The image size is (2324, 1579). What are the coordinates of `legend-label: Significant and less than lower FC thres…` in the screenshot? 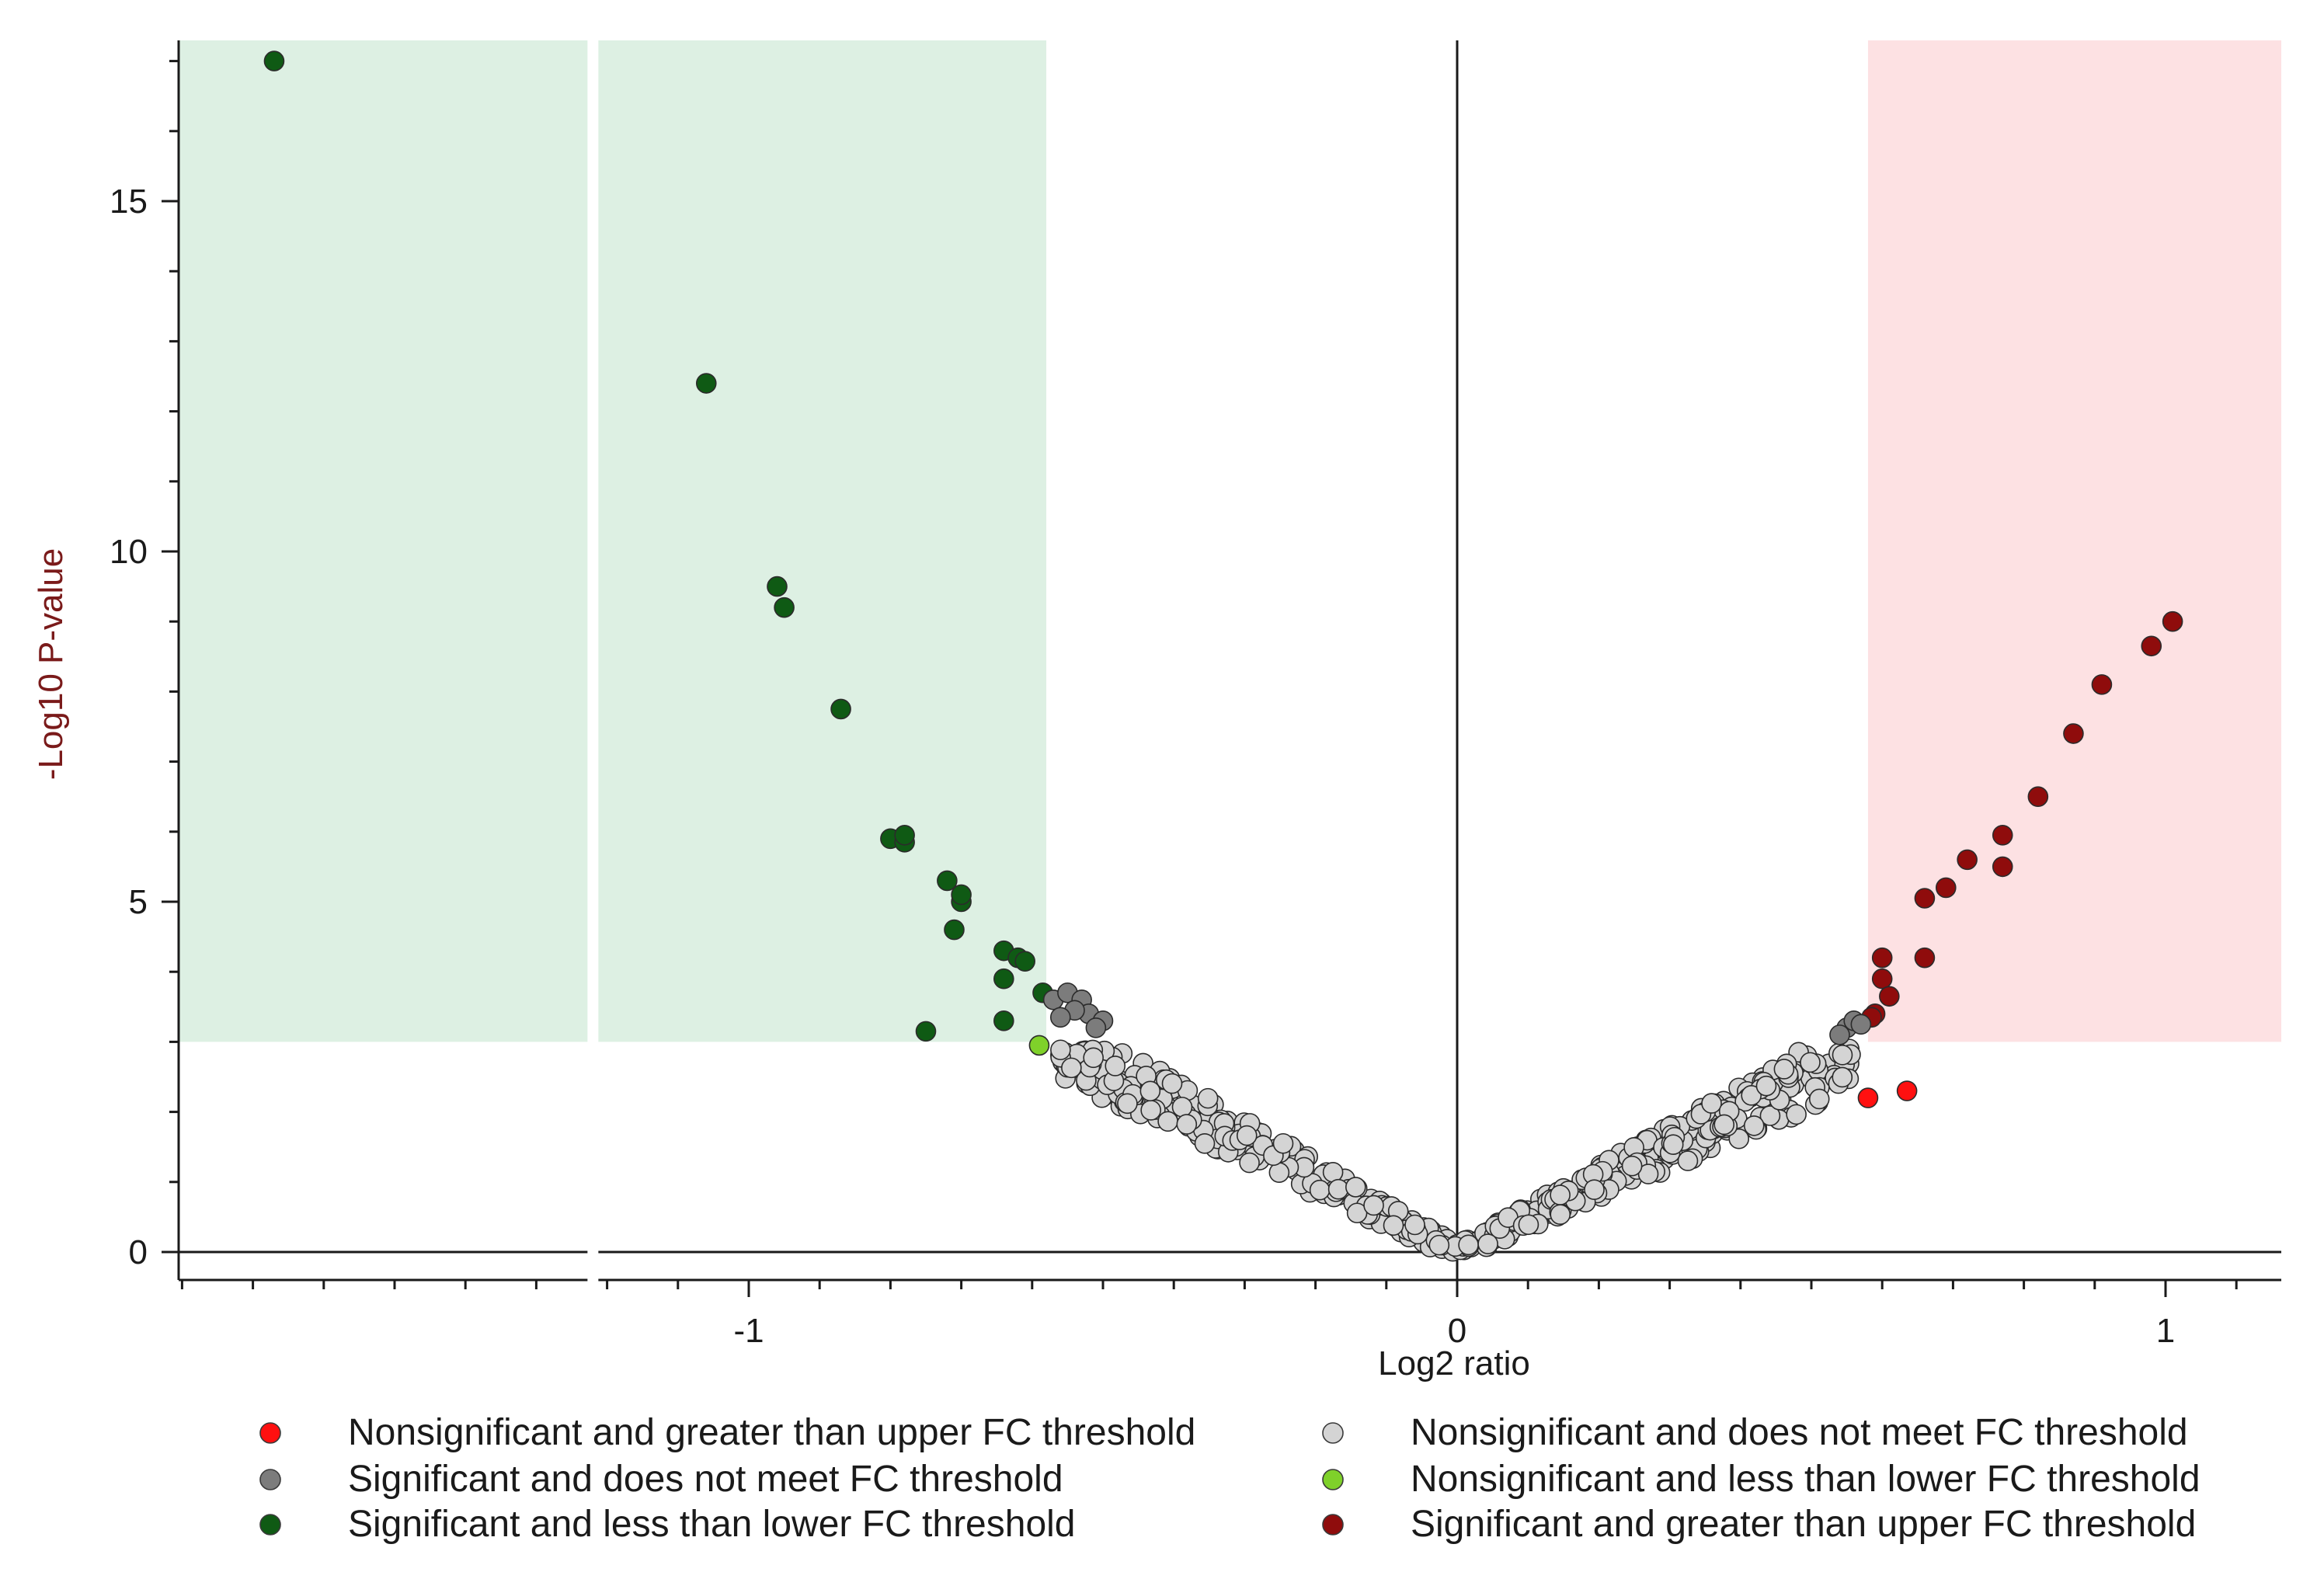 It's located at (712, 1524).